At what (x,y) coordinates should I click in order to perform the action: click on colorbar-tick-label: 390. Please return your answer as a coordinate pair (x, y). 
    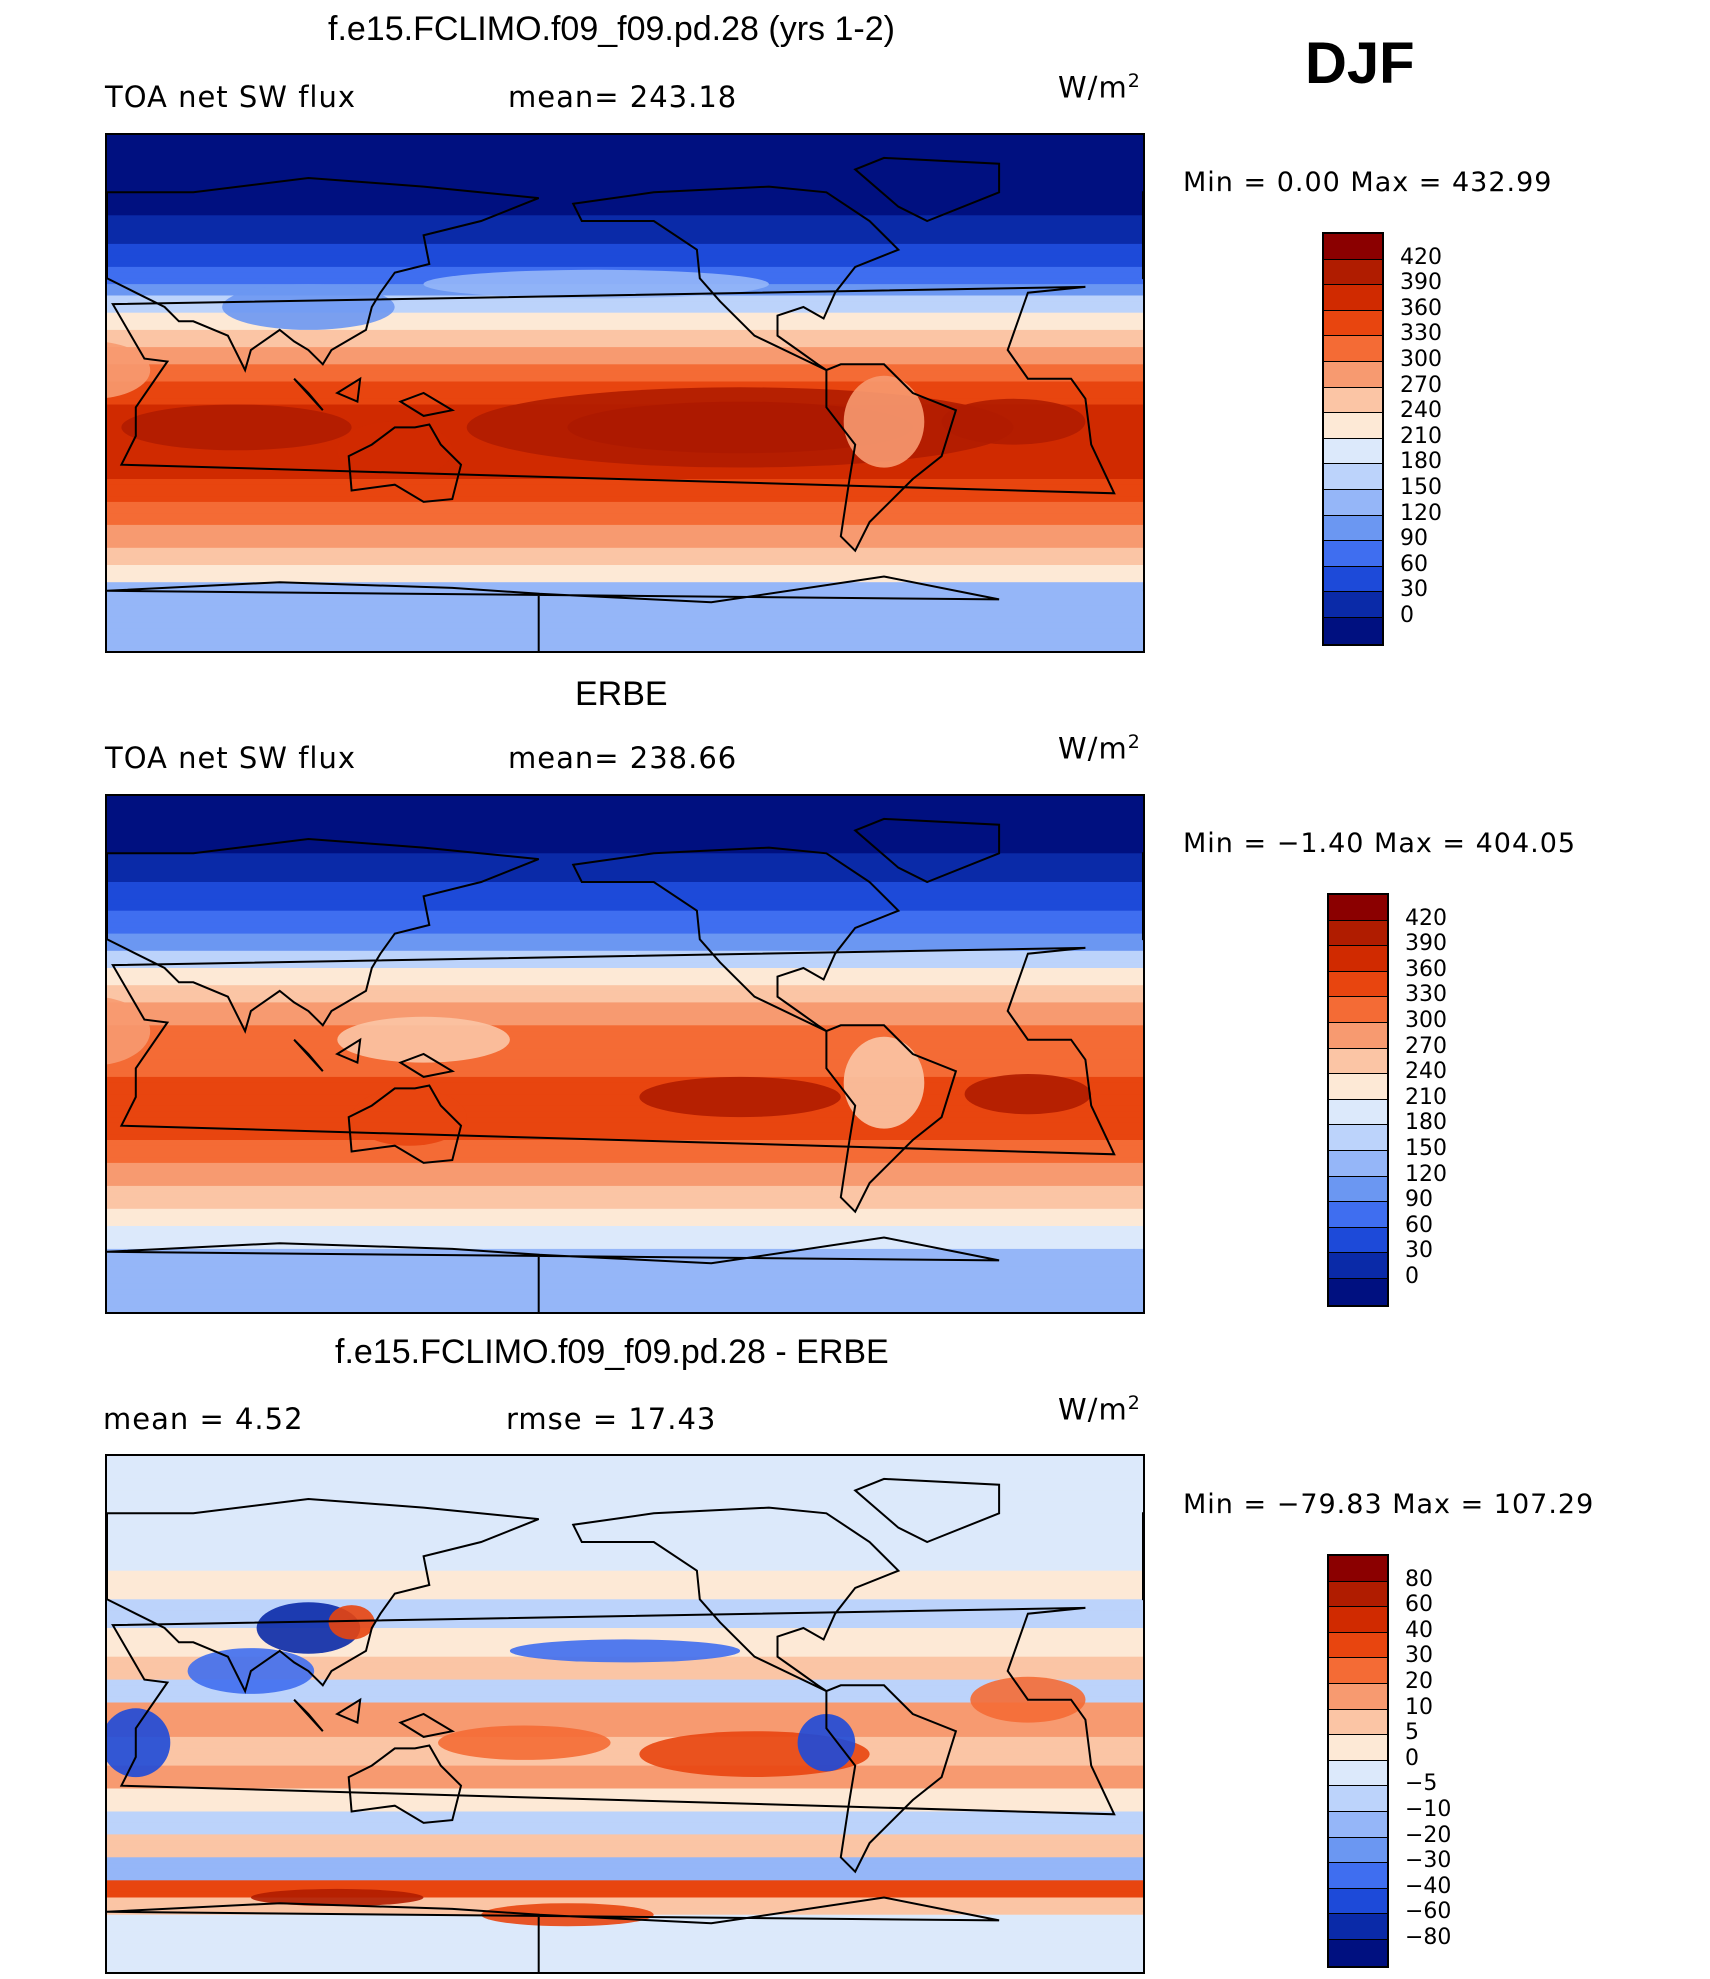
    Looking at the image, I should click on (1421, 283).